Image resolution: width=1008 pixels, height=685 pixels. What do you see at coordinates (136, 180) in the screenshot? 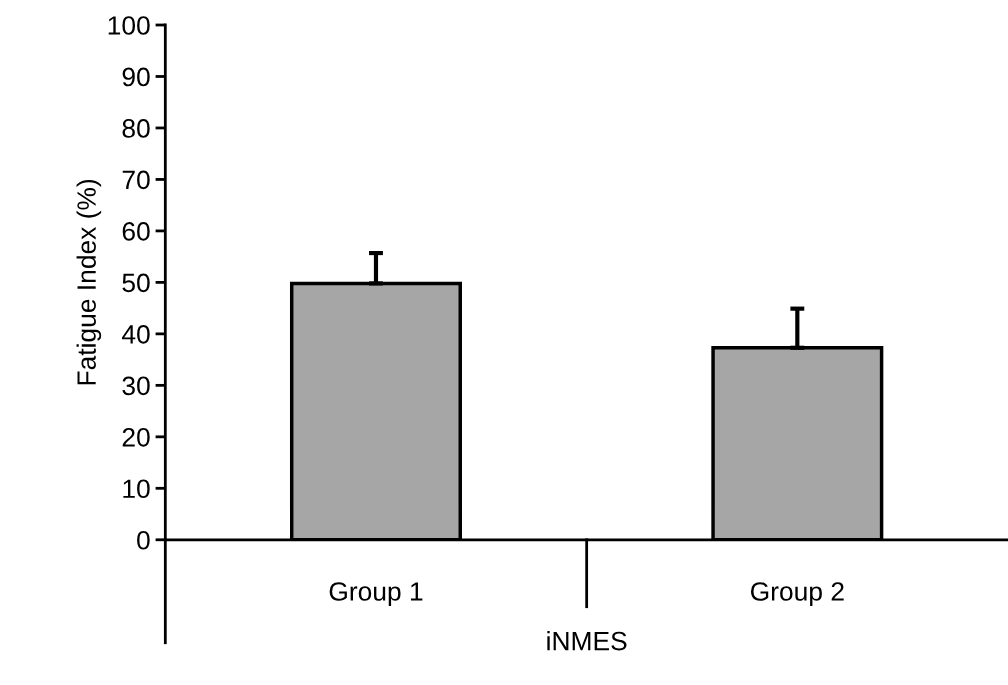
I see `y-tick-label: 70` at bounding box center [136, 180].